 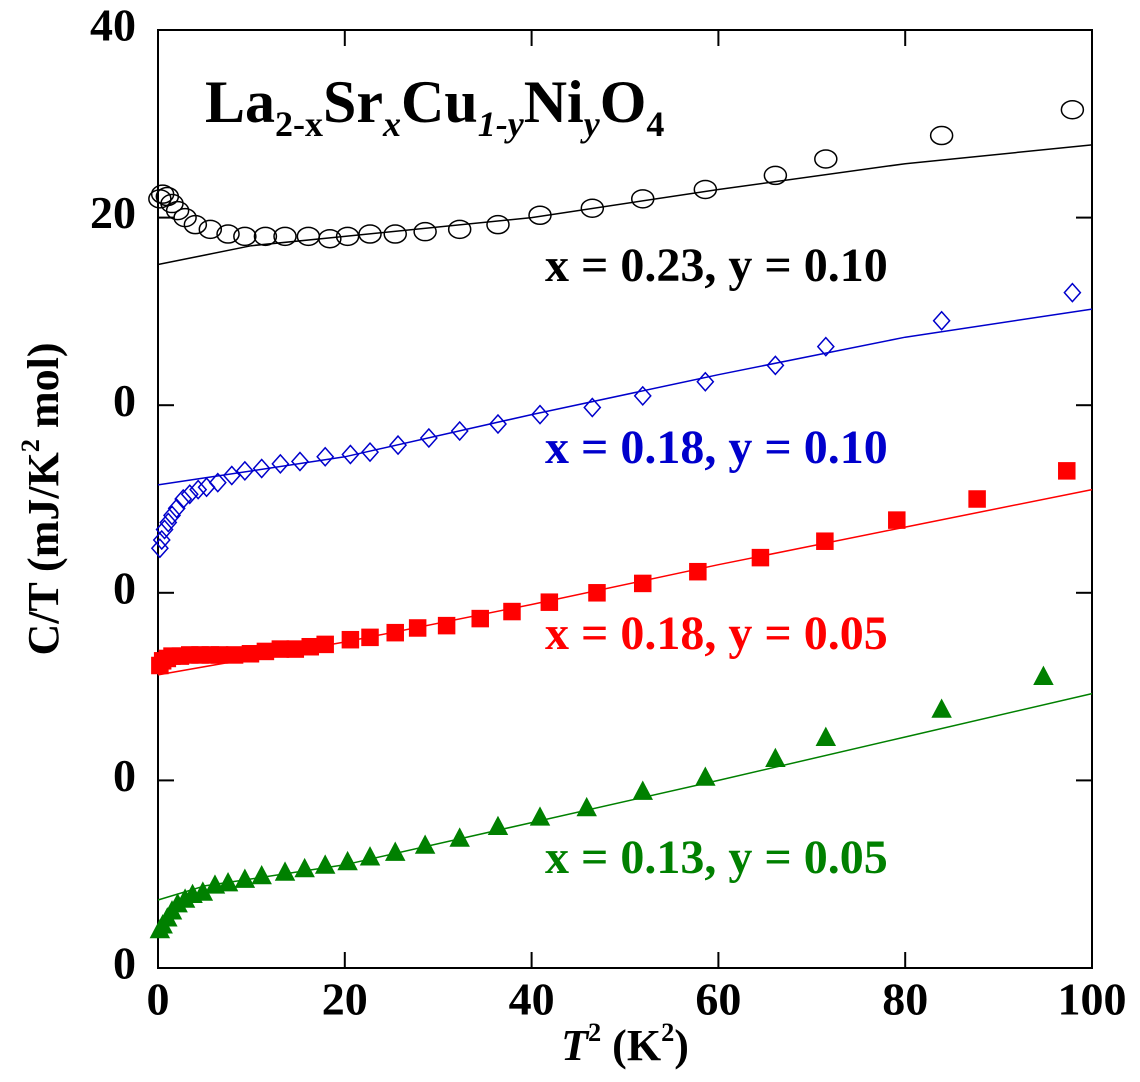 I want to click on chart-title-part: Sr, so click(x=353, y=102).